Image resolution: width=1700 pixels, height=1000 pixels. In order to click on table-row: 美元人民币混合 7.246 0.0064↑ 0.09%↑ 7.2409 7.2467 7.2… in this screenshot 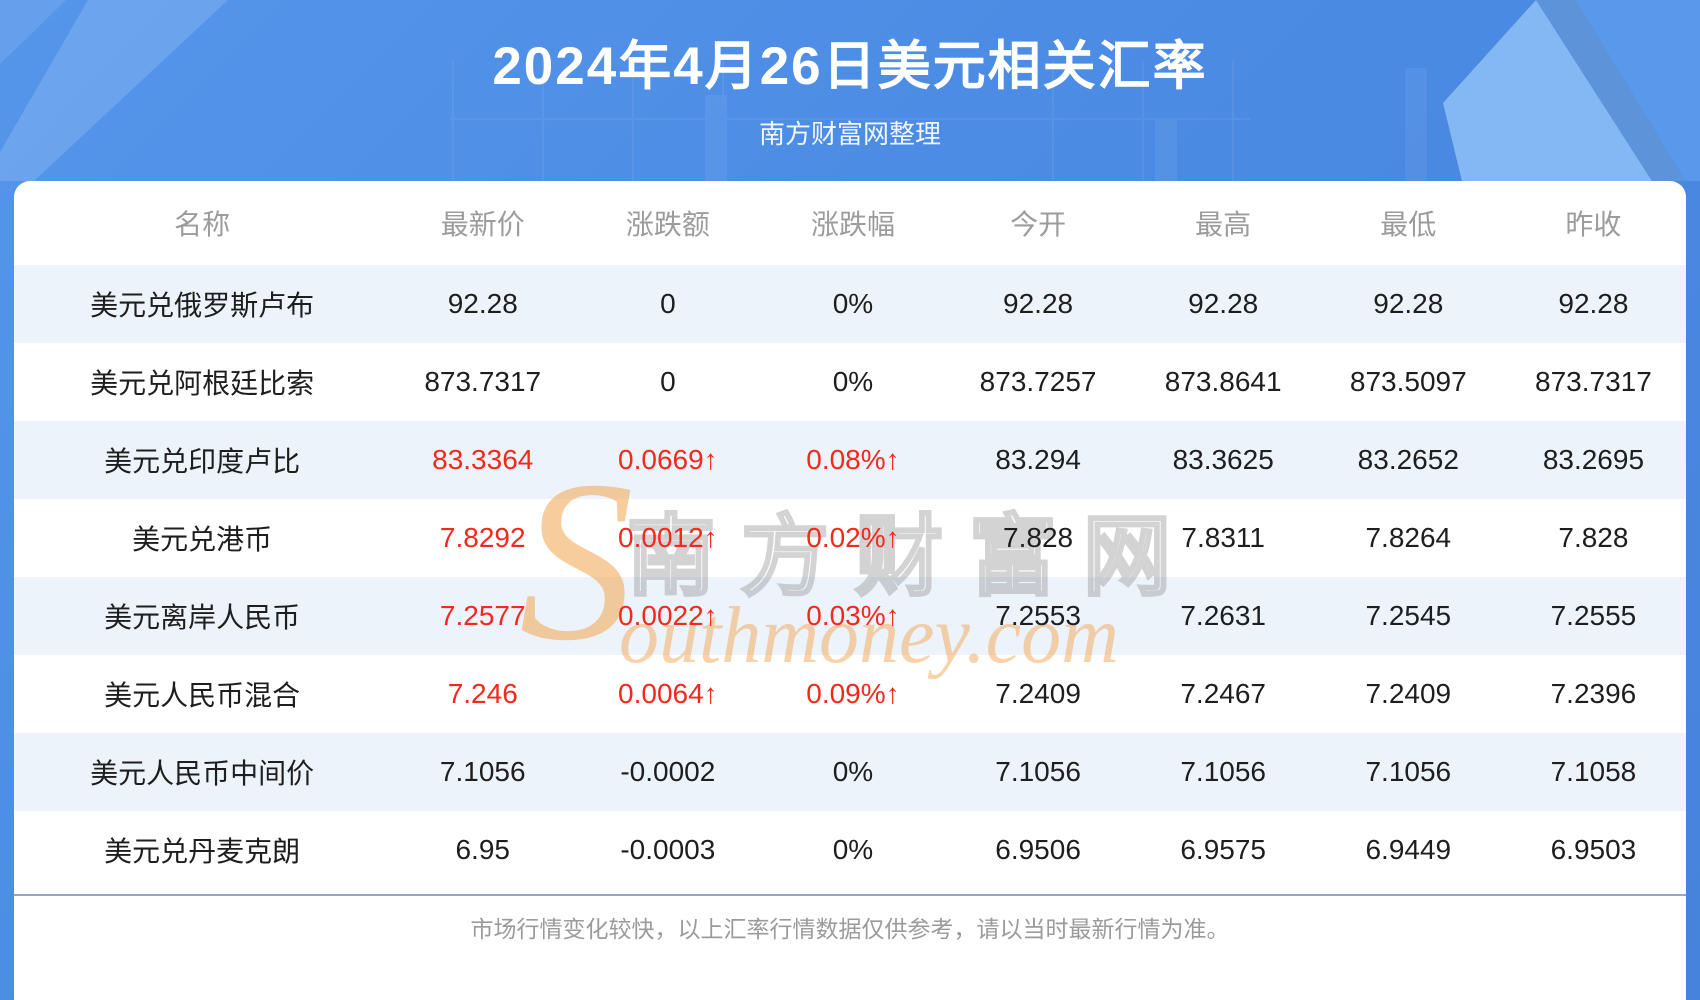, I will do `click(850, 694)`.